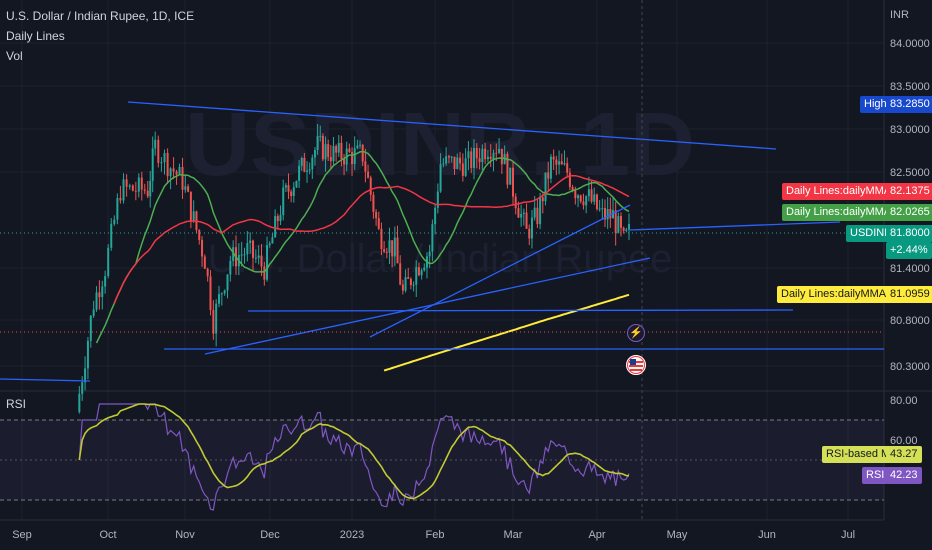 This screenshot has height=550, width=932. What do you see at coordinates (35, 36) in the screenshot?
I see `indicator-daily-lines: Daily Lines` at bounding box center [35, 36].